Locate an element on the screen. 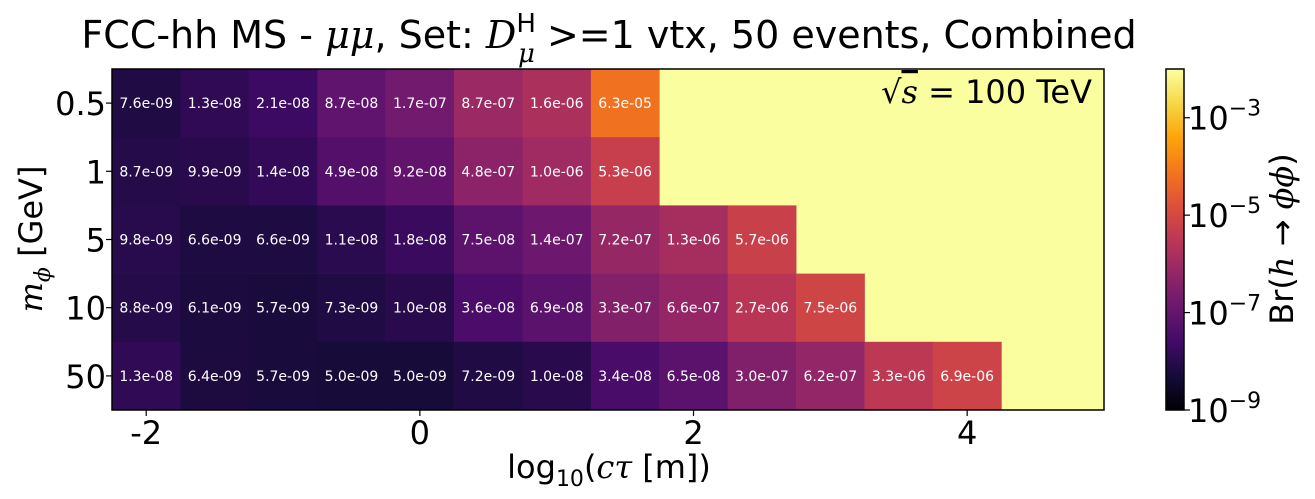 The width and height of the screenshot is (1315, 499). energy-annotation: √s = 100 TeV is located at coordinates (986, 92).